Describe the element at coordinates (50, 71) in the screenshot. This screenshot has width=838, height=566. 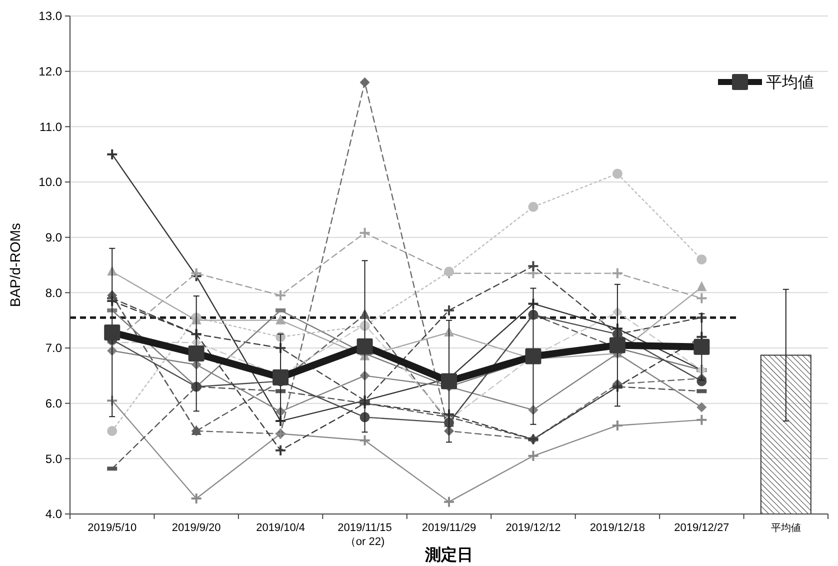
I see `y-tick-label: 12.0` at that location.